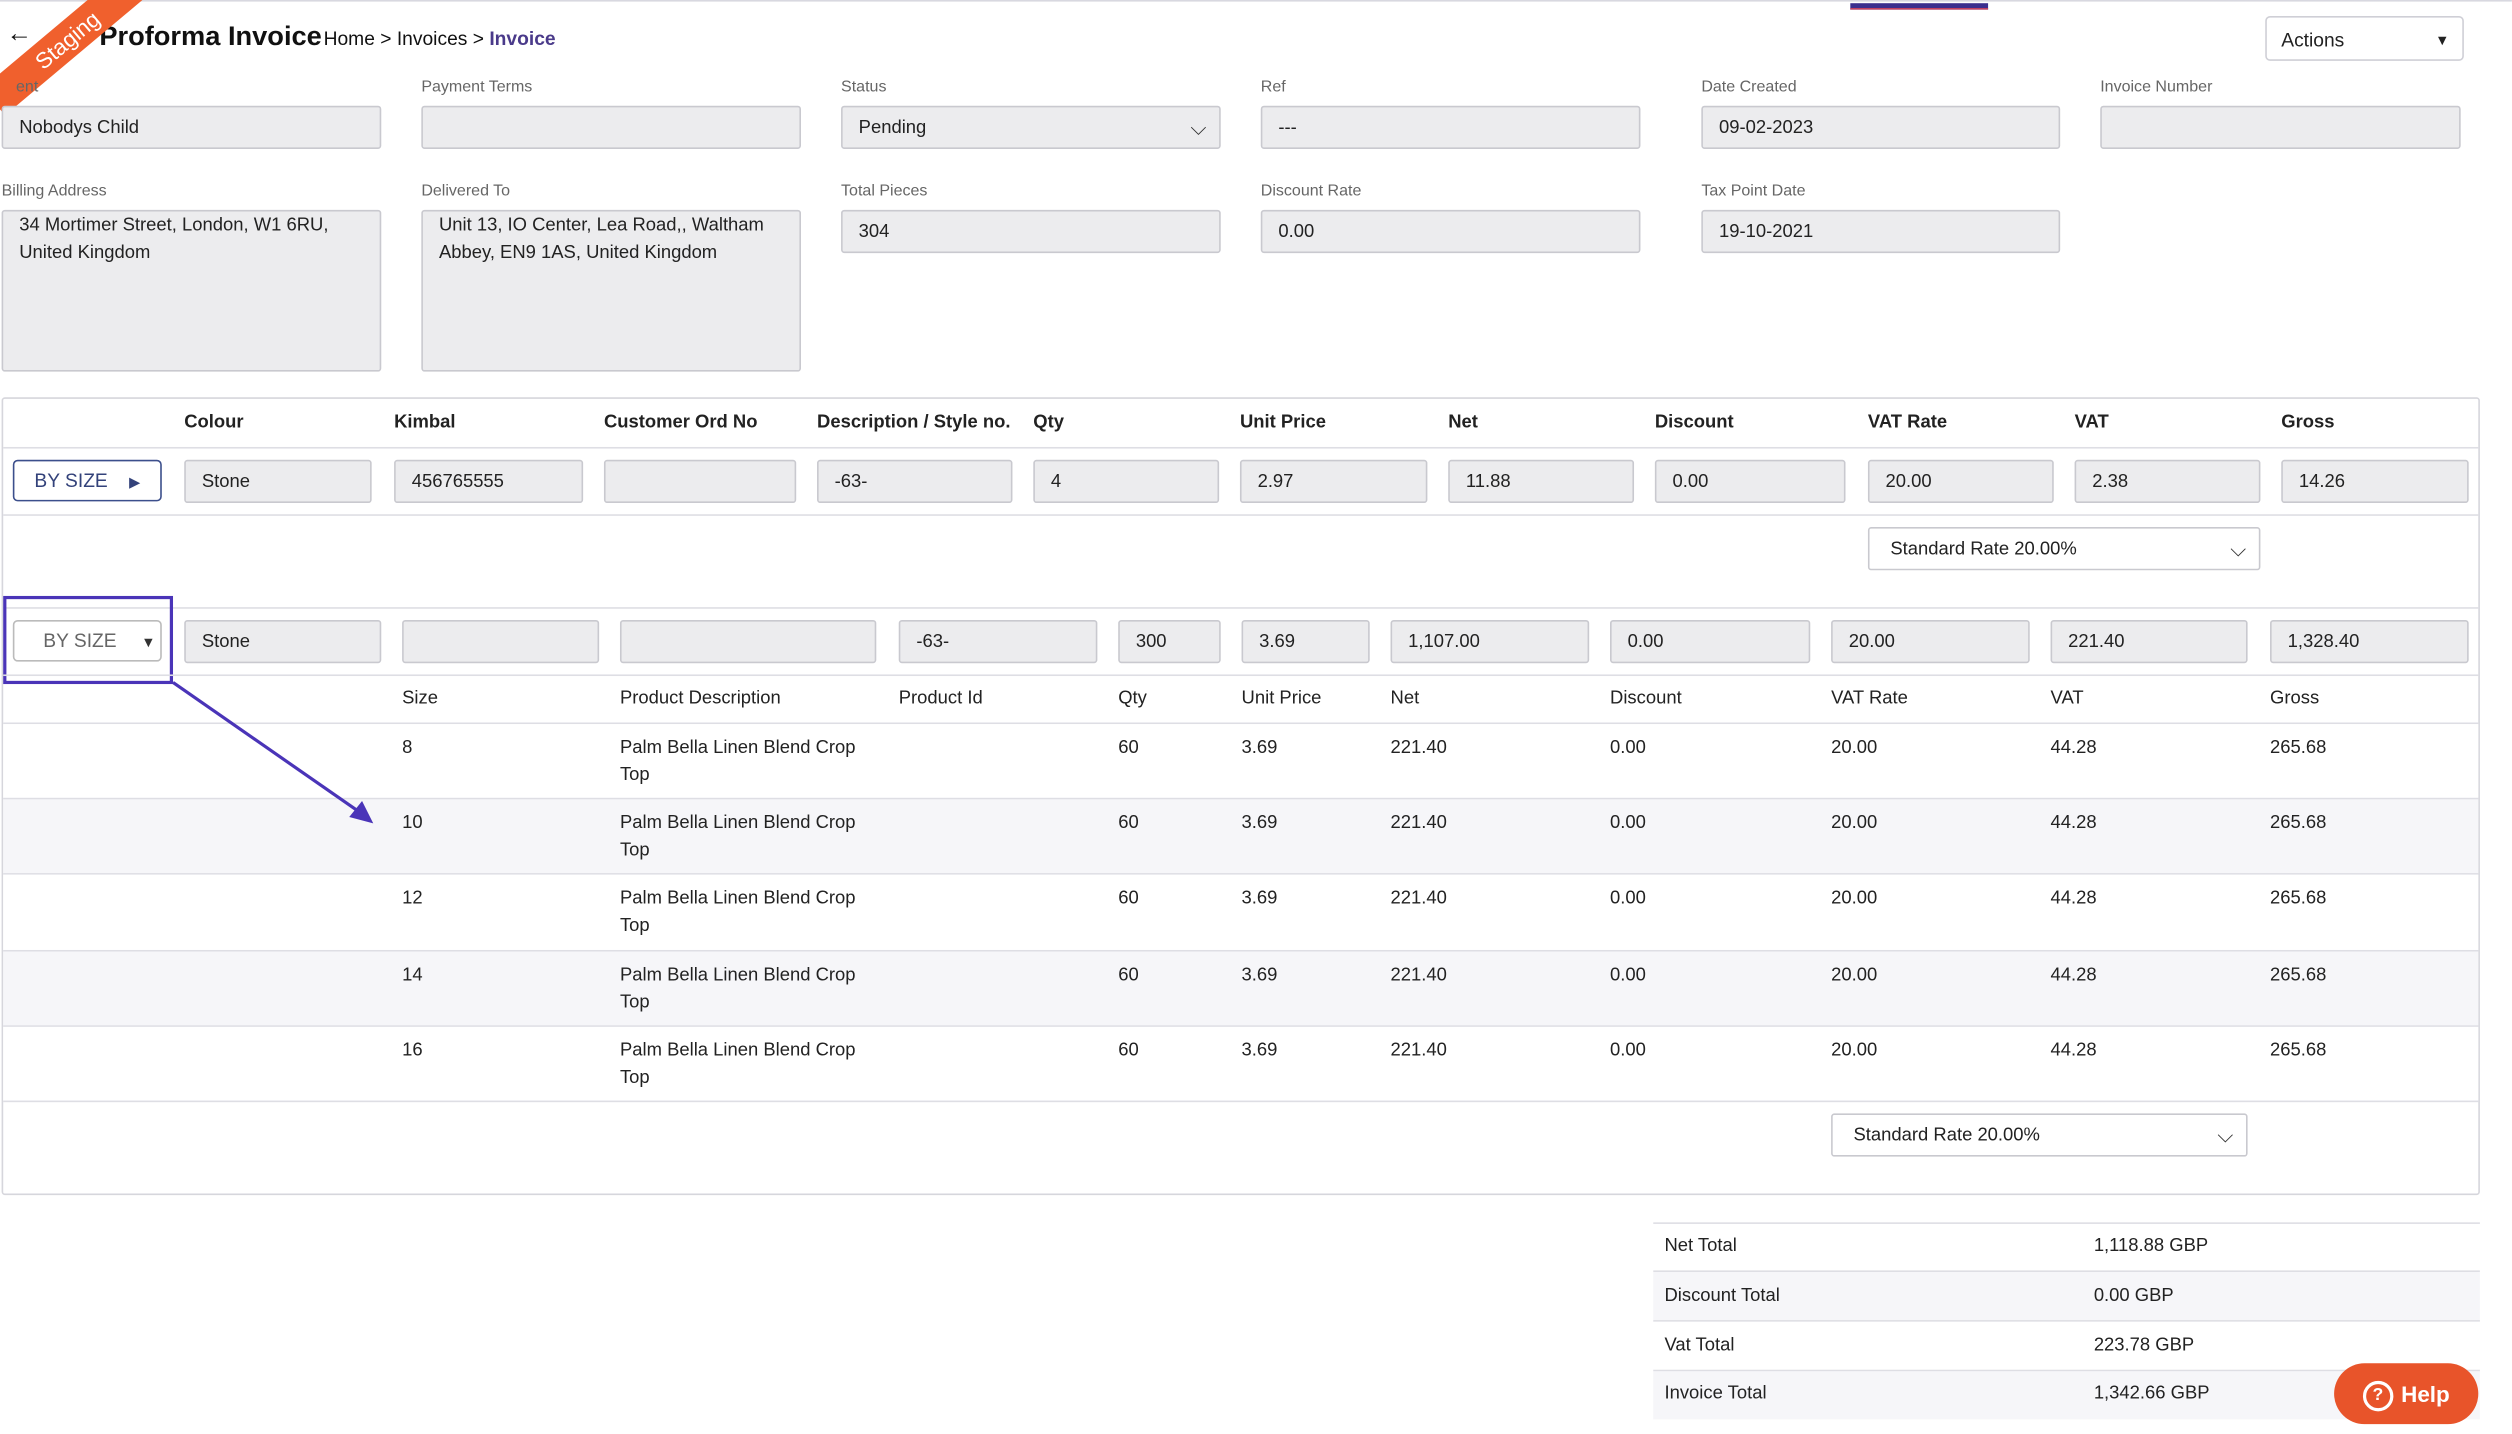 Image resolution: width=2512 pixels, height=1434 pixels. Describe the element at coordinates (1749, 87) in the screenshot. I see `date-created-label: Date Created` at that location.